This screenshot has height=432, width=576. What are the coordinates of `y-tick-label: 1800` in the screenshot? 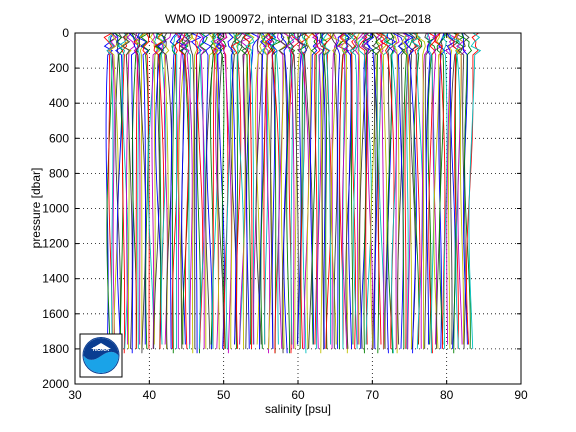 It's located at (55, 349).